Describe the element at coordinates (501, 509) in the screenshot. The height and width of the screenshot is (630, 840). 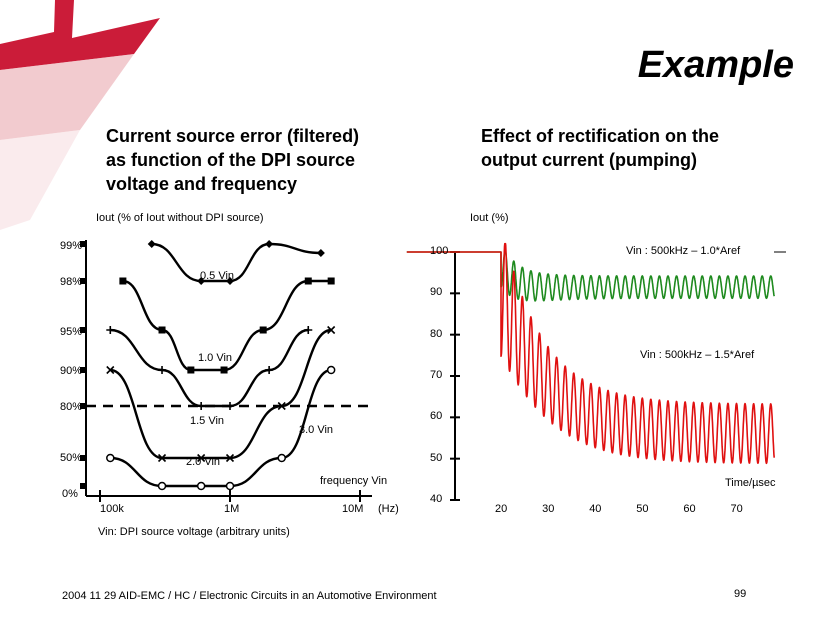
I see `right-x-tick-label: 20` at that location.